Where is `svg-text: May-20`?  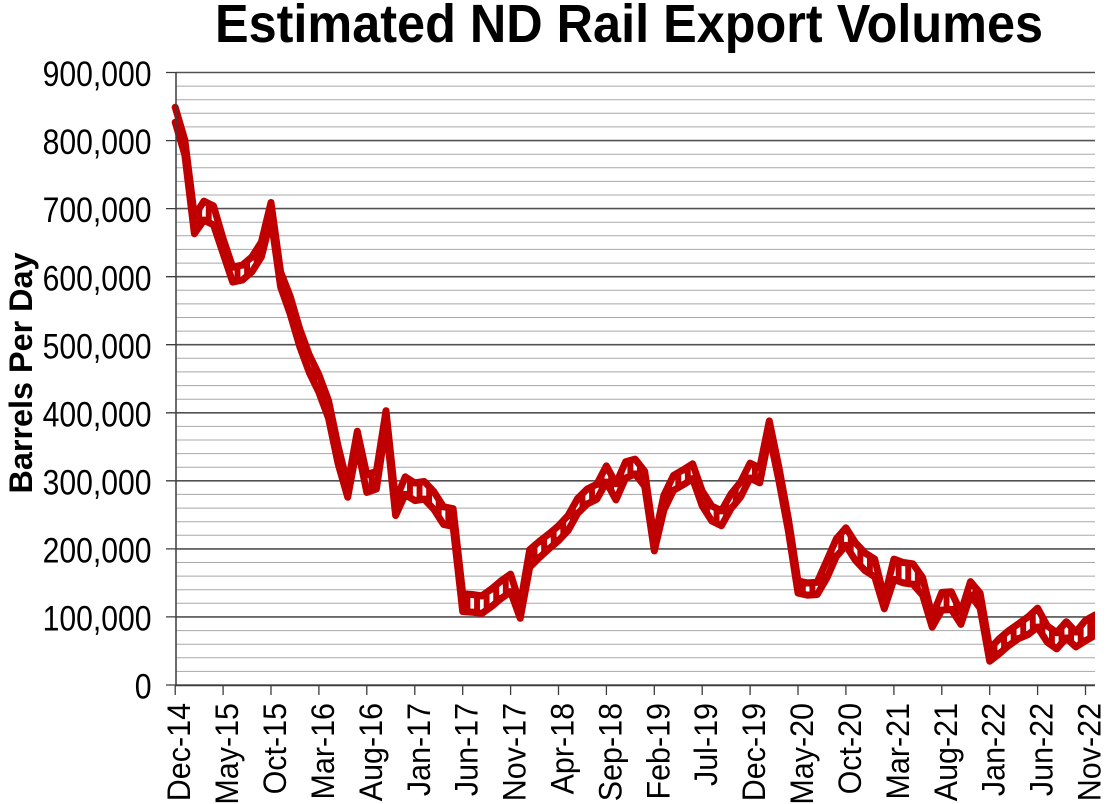 svg-text: May-20 is located at coordinates (802, 753).